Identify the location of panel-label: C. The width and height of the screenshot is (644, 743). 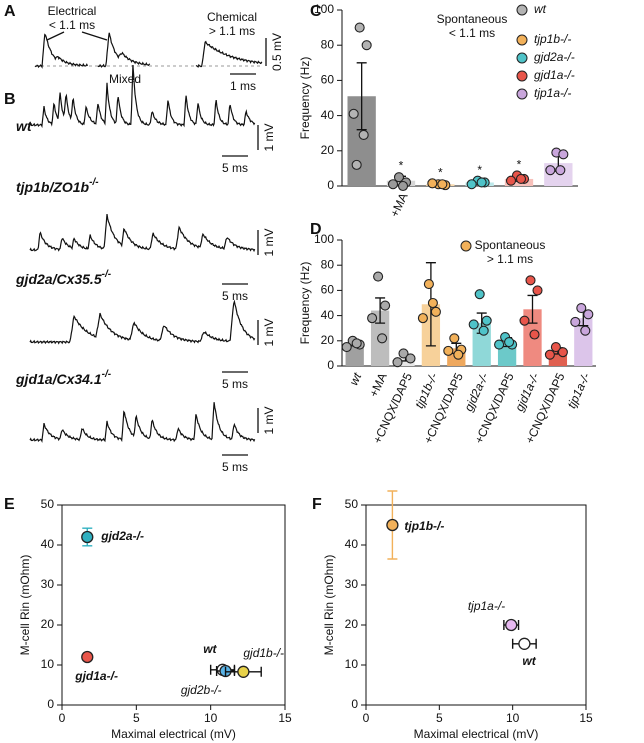
(316, 11).